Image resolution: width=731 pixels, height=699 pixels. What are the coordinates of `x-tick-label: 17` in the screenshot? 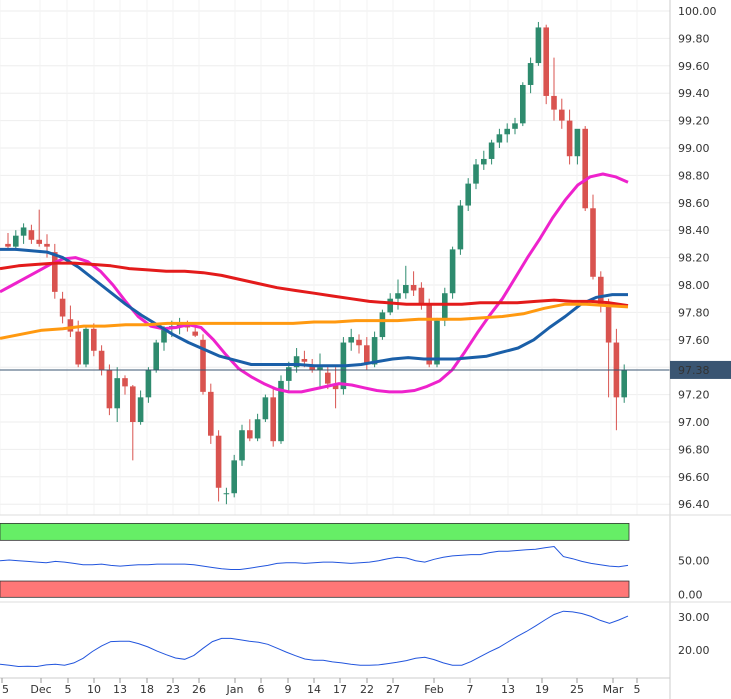 It's located at (340, 689).